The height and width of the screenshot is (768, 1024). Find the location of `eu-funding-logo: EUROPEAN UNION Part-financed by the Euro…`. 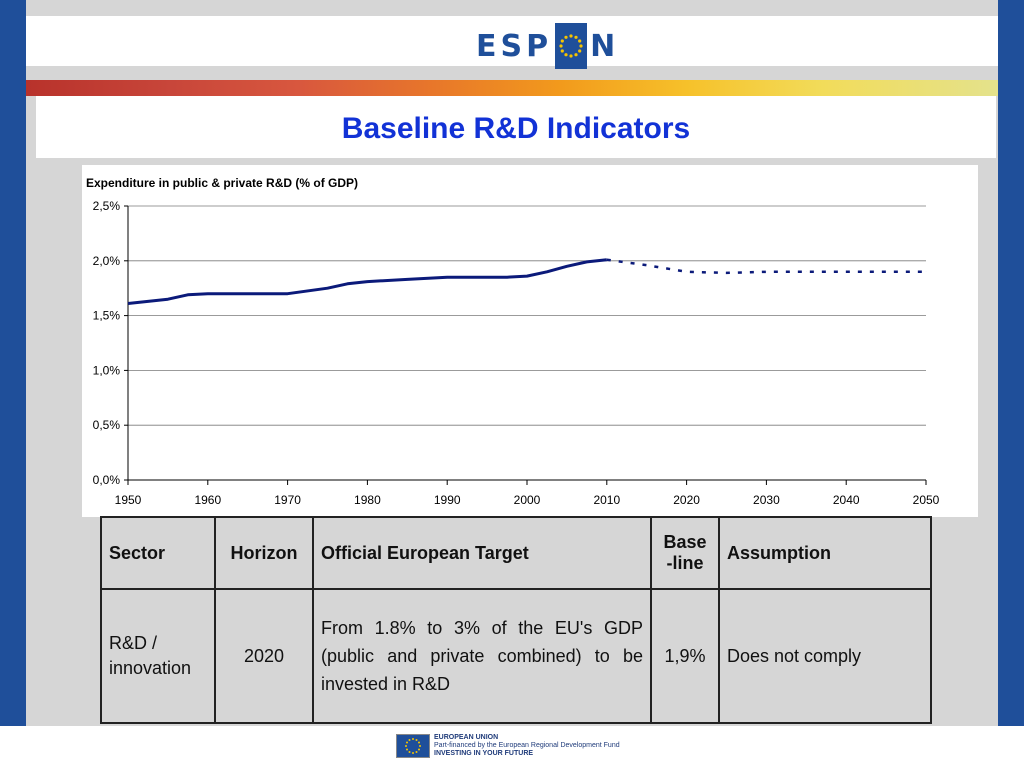

eu-funding-logo: EUROPEAN UNION Part-financed by the Euro… is located at coordinates (508, 746).